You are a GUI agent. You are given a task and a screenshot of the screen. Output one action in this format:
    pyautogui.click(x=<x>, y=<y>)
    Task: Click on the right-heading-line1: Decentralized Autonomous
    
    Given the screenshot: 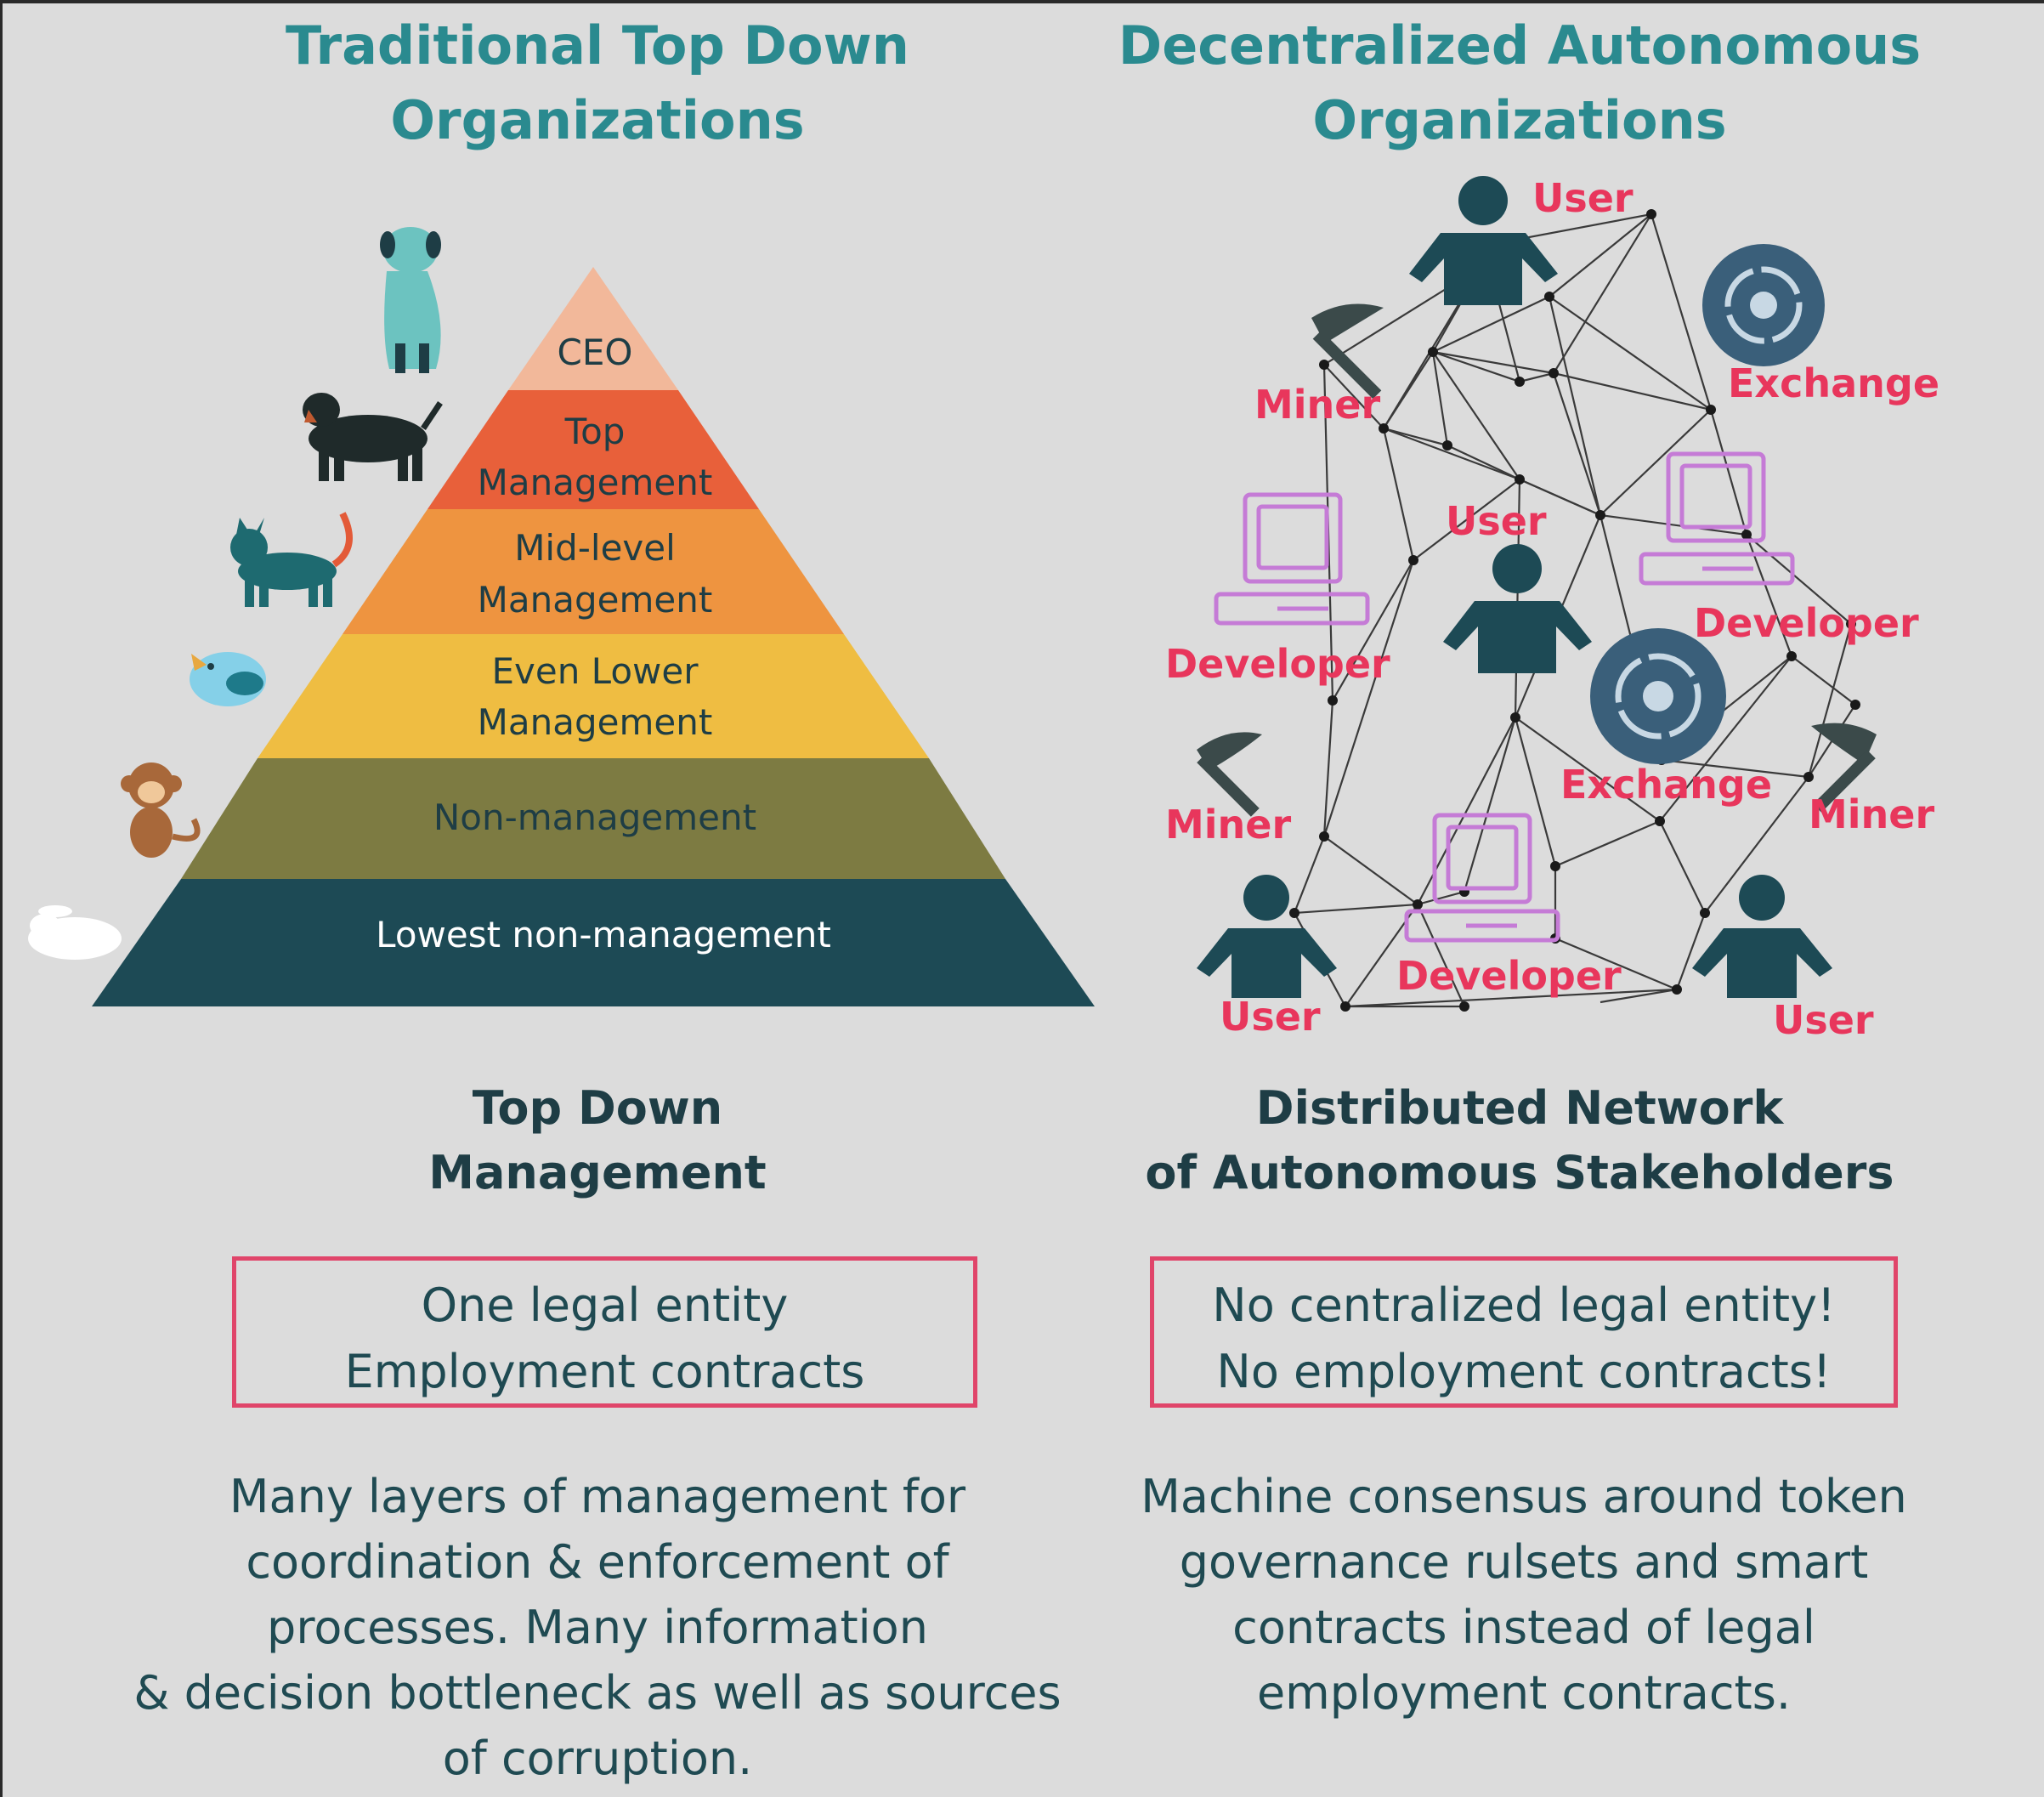 What is the action you would take?
    pyautogui.click(x=1520, y=46)
    